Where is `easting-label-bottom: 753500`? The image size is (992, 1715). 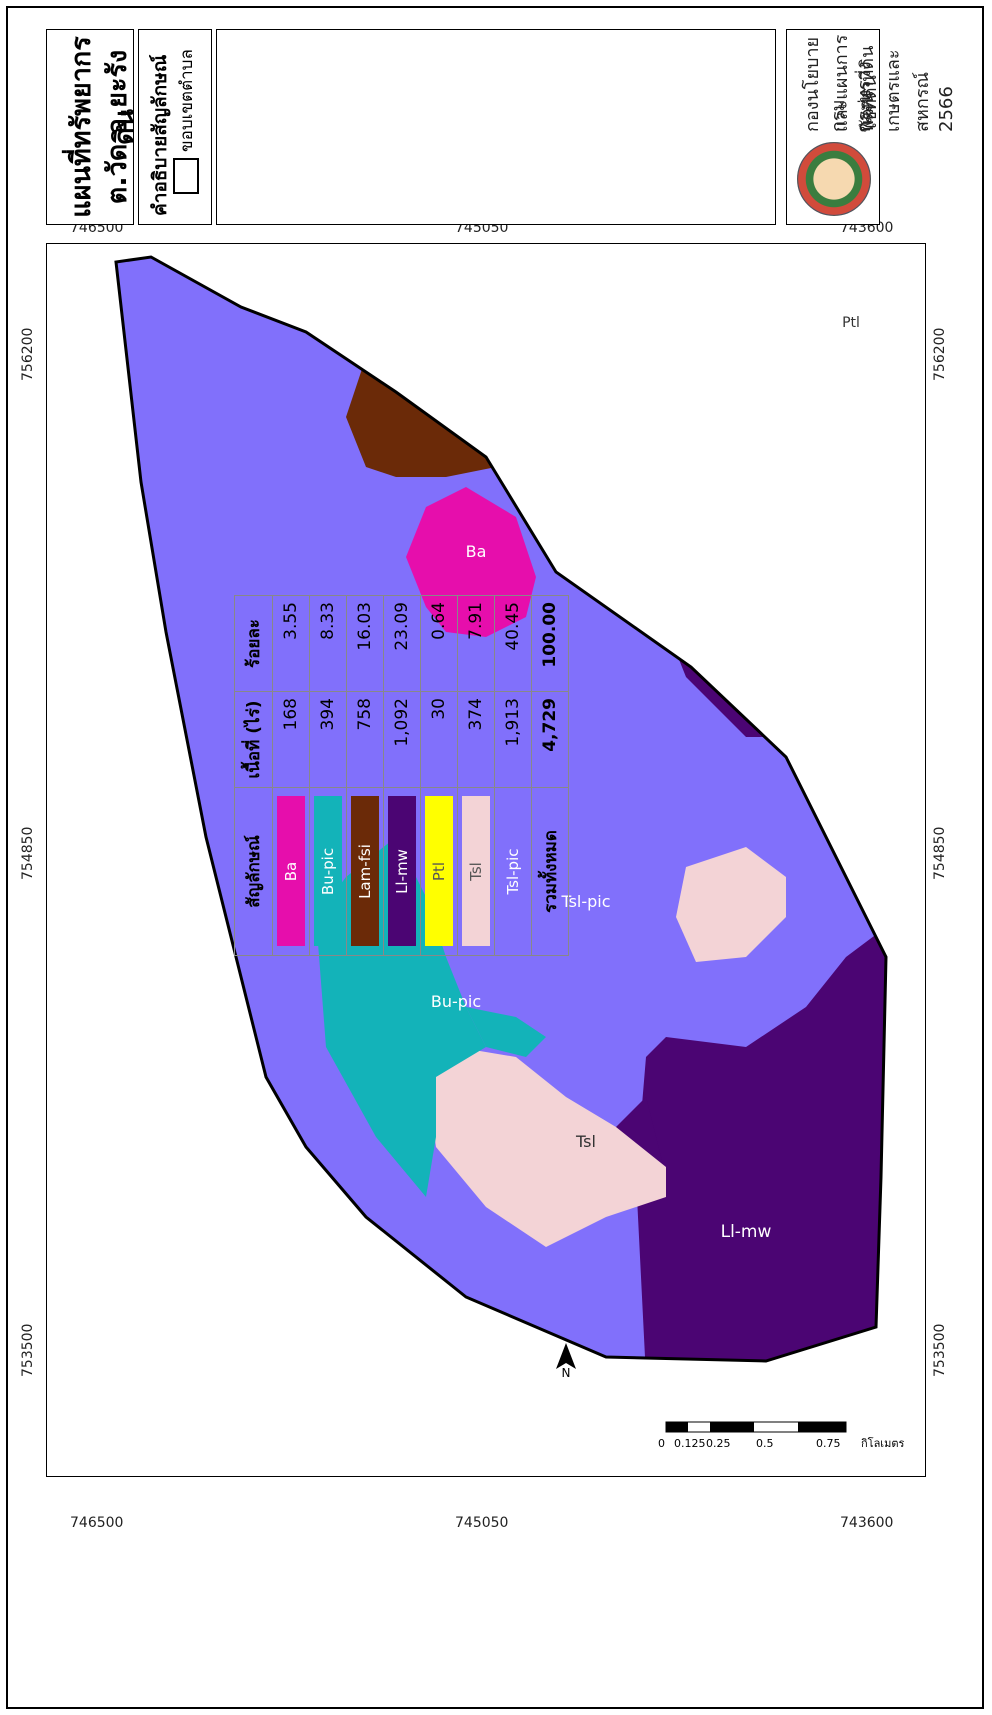
easting-label-bottom: 753500 is located at coordinates (940, 1350).